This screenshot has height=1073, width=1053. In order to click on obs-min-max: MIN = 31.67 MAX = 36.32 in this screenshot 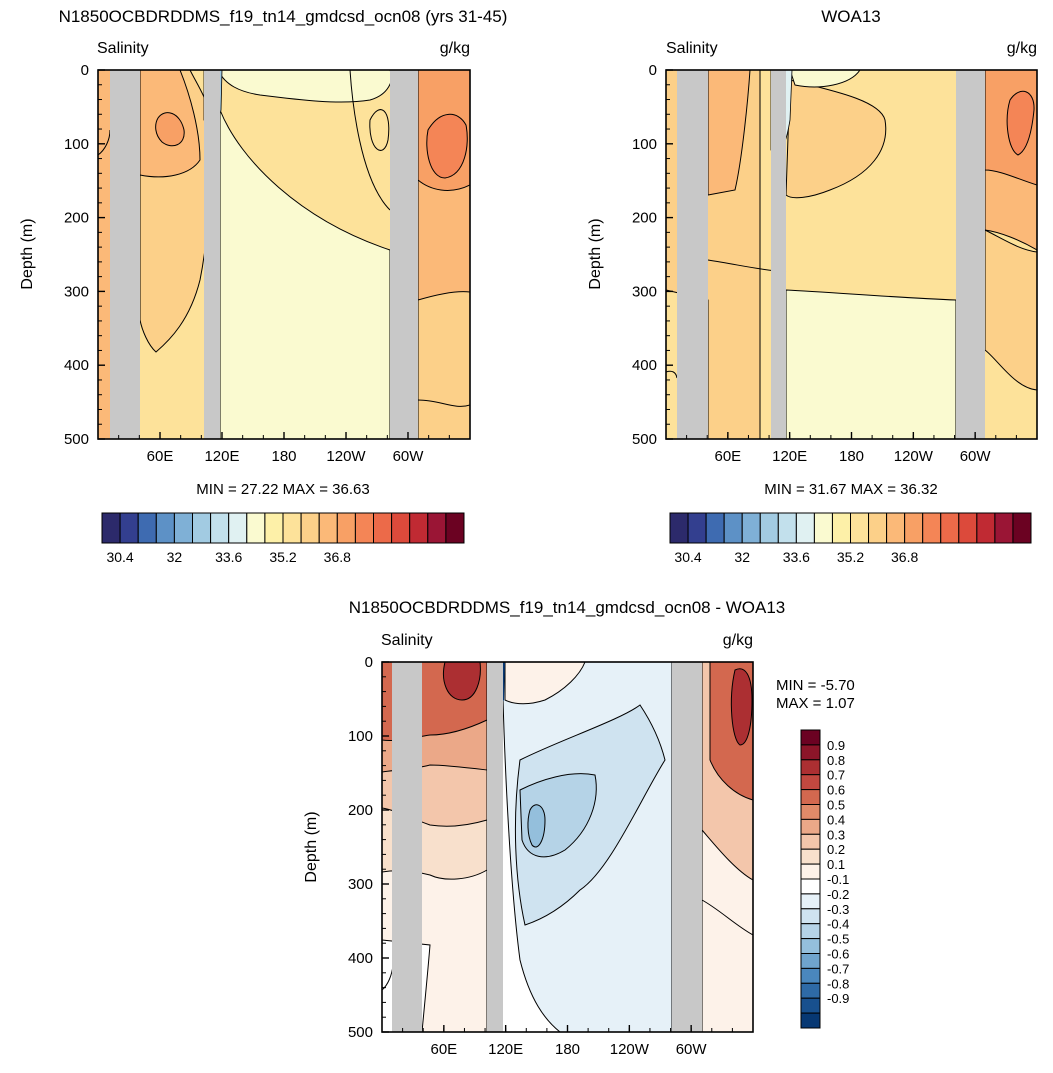, I will do `click(850, 489)`.